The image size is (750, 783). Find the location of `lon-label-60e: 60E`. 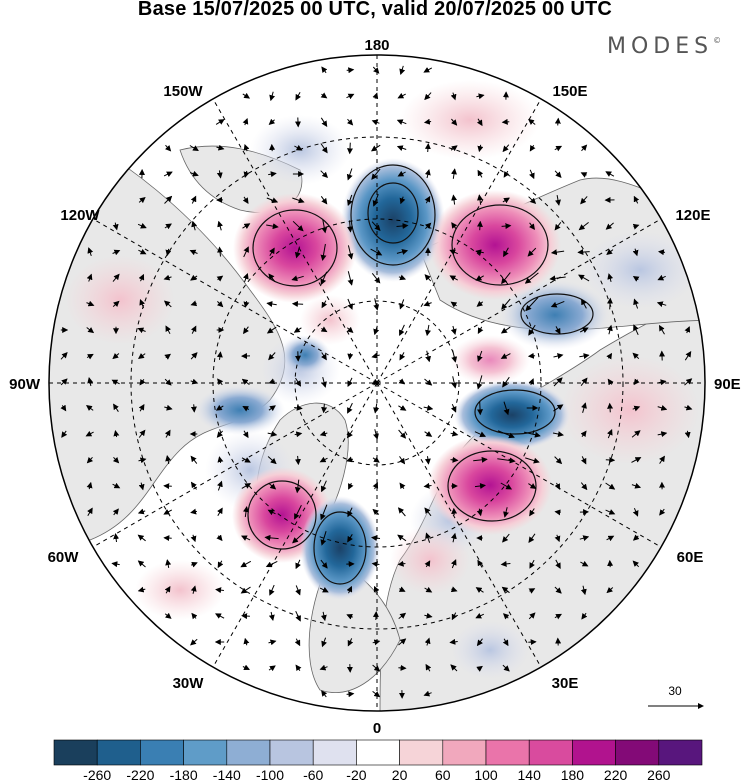

lon-label-60e: 60E is located at coordinates (690, 557).